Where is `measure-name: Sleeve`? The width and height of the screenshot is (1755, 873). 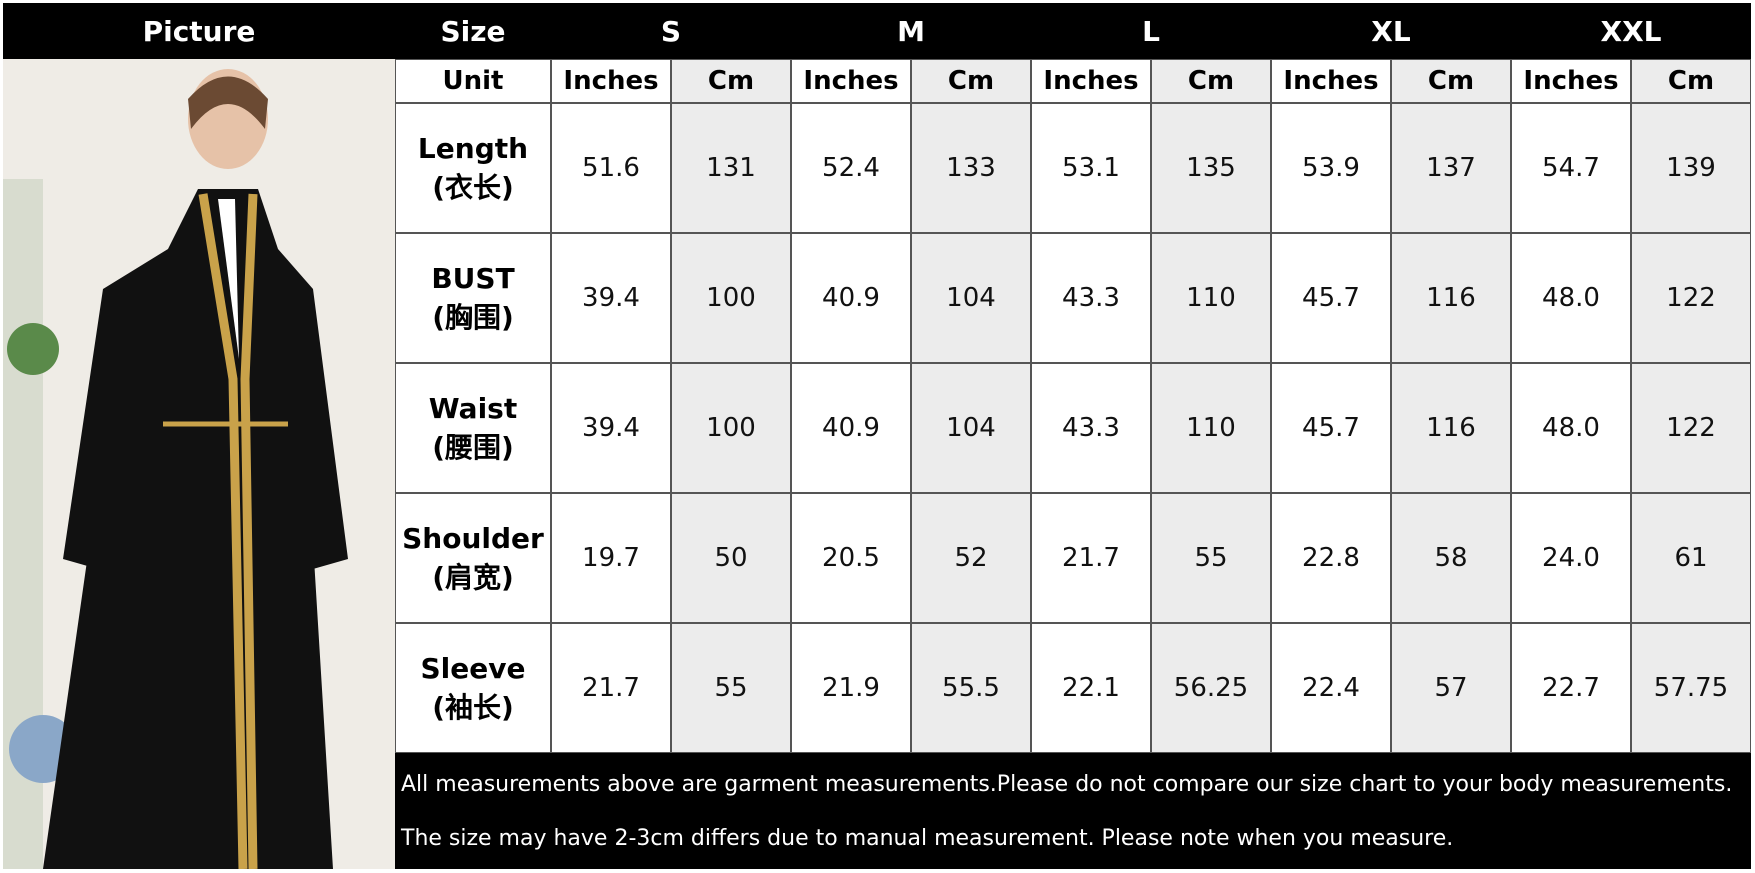
measure-name: Sleeve is located at coordinates (473, 668).